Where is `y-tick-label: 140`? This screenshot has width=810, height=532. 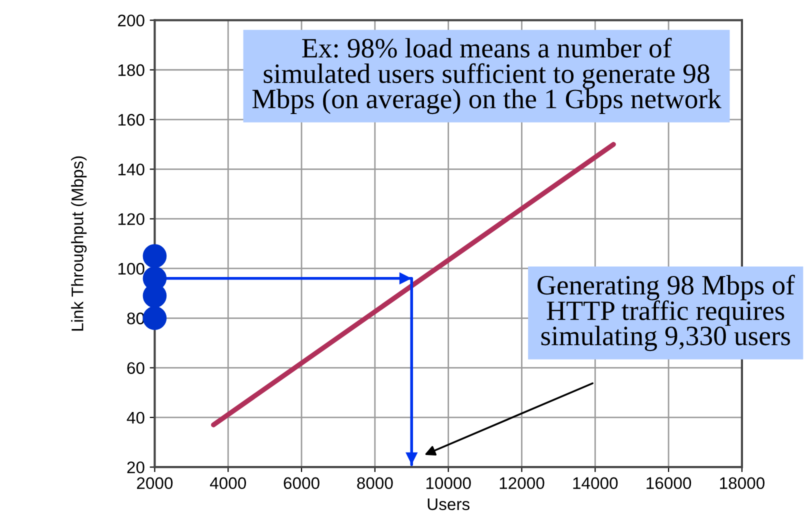 y-tick-label: 140 is located at coordinates (131, 170).